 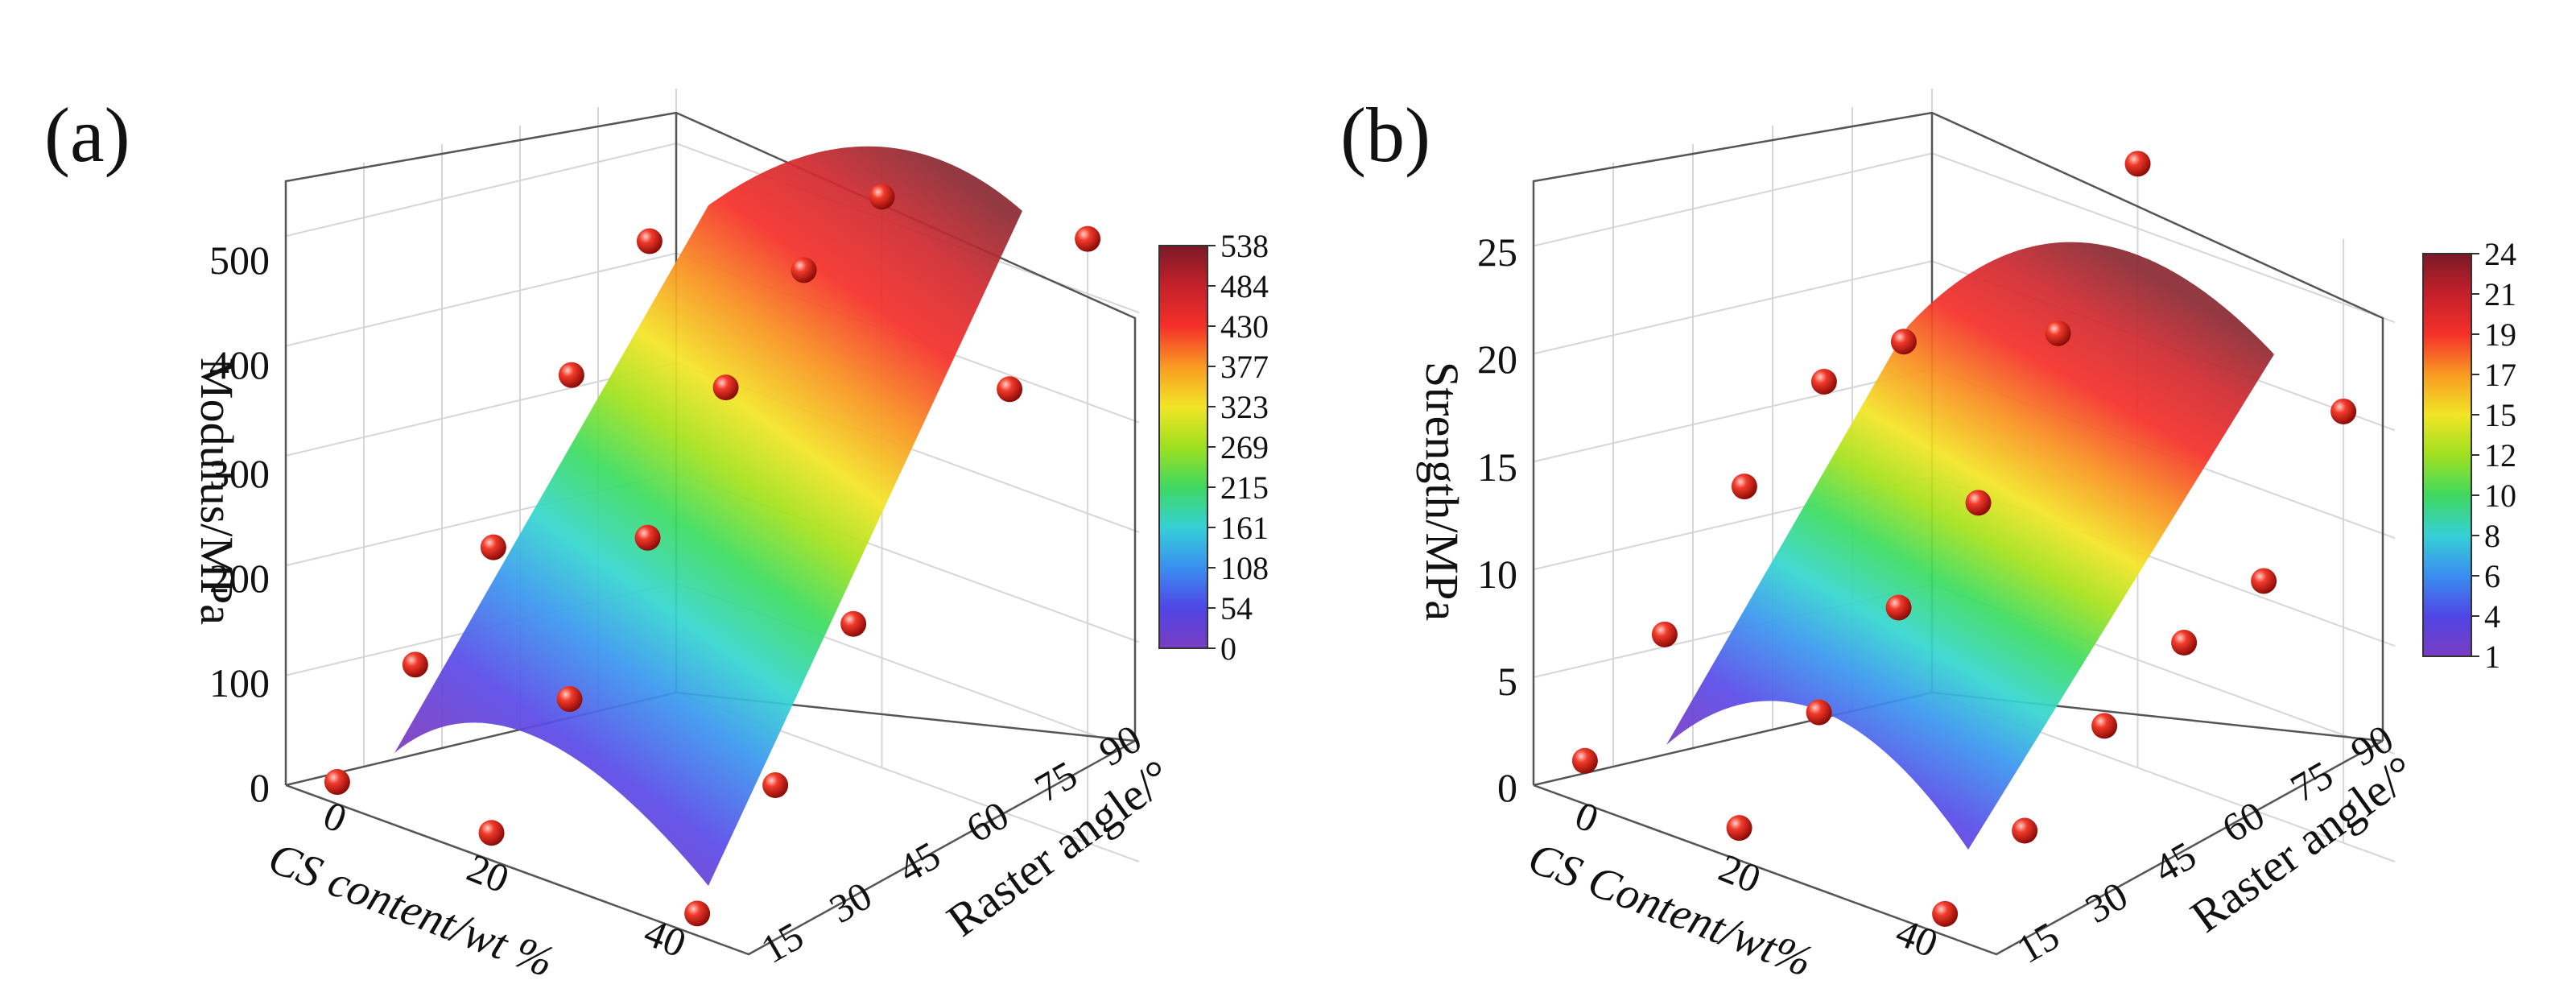 I want to click on colorbar-tick-label: 161, so click(x=1244, y=528).